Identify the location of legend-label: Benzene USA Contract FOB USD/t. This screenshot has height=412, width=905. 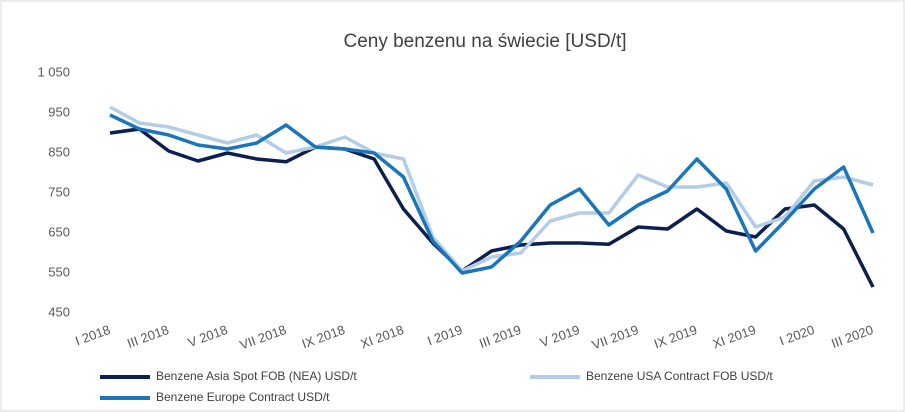
(679, 376).